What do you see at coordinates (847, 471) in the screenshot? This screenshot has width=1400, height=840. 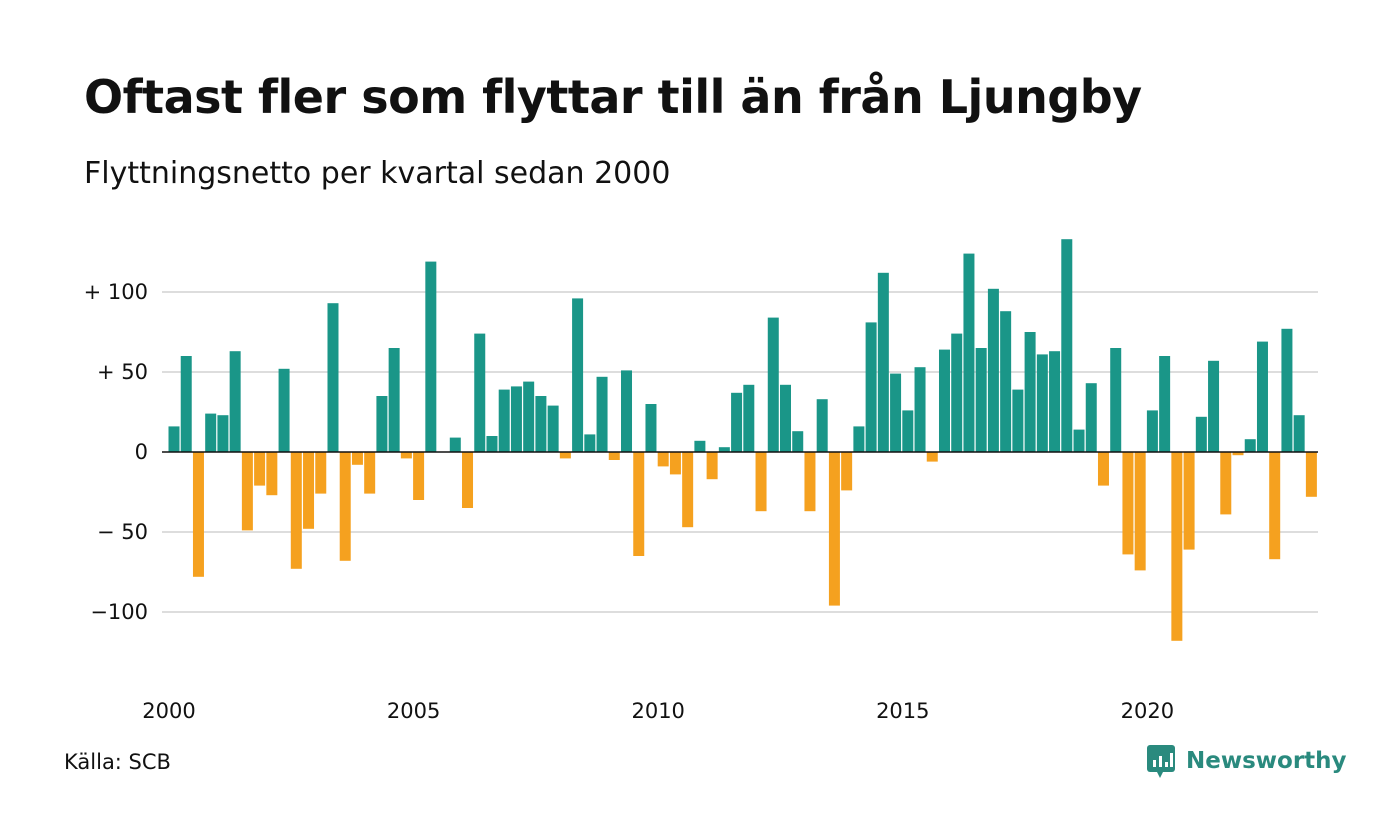 I see `bar-2013K4` at bounding box center [847, 471].